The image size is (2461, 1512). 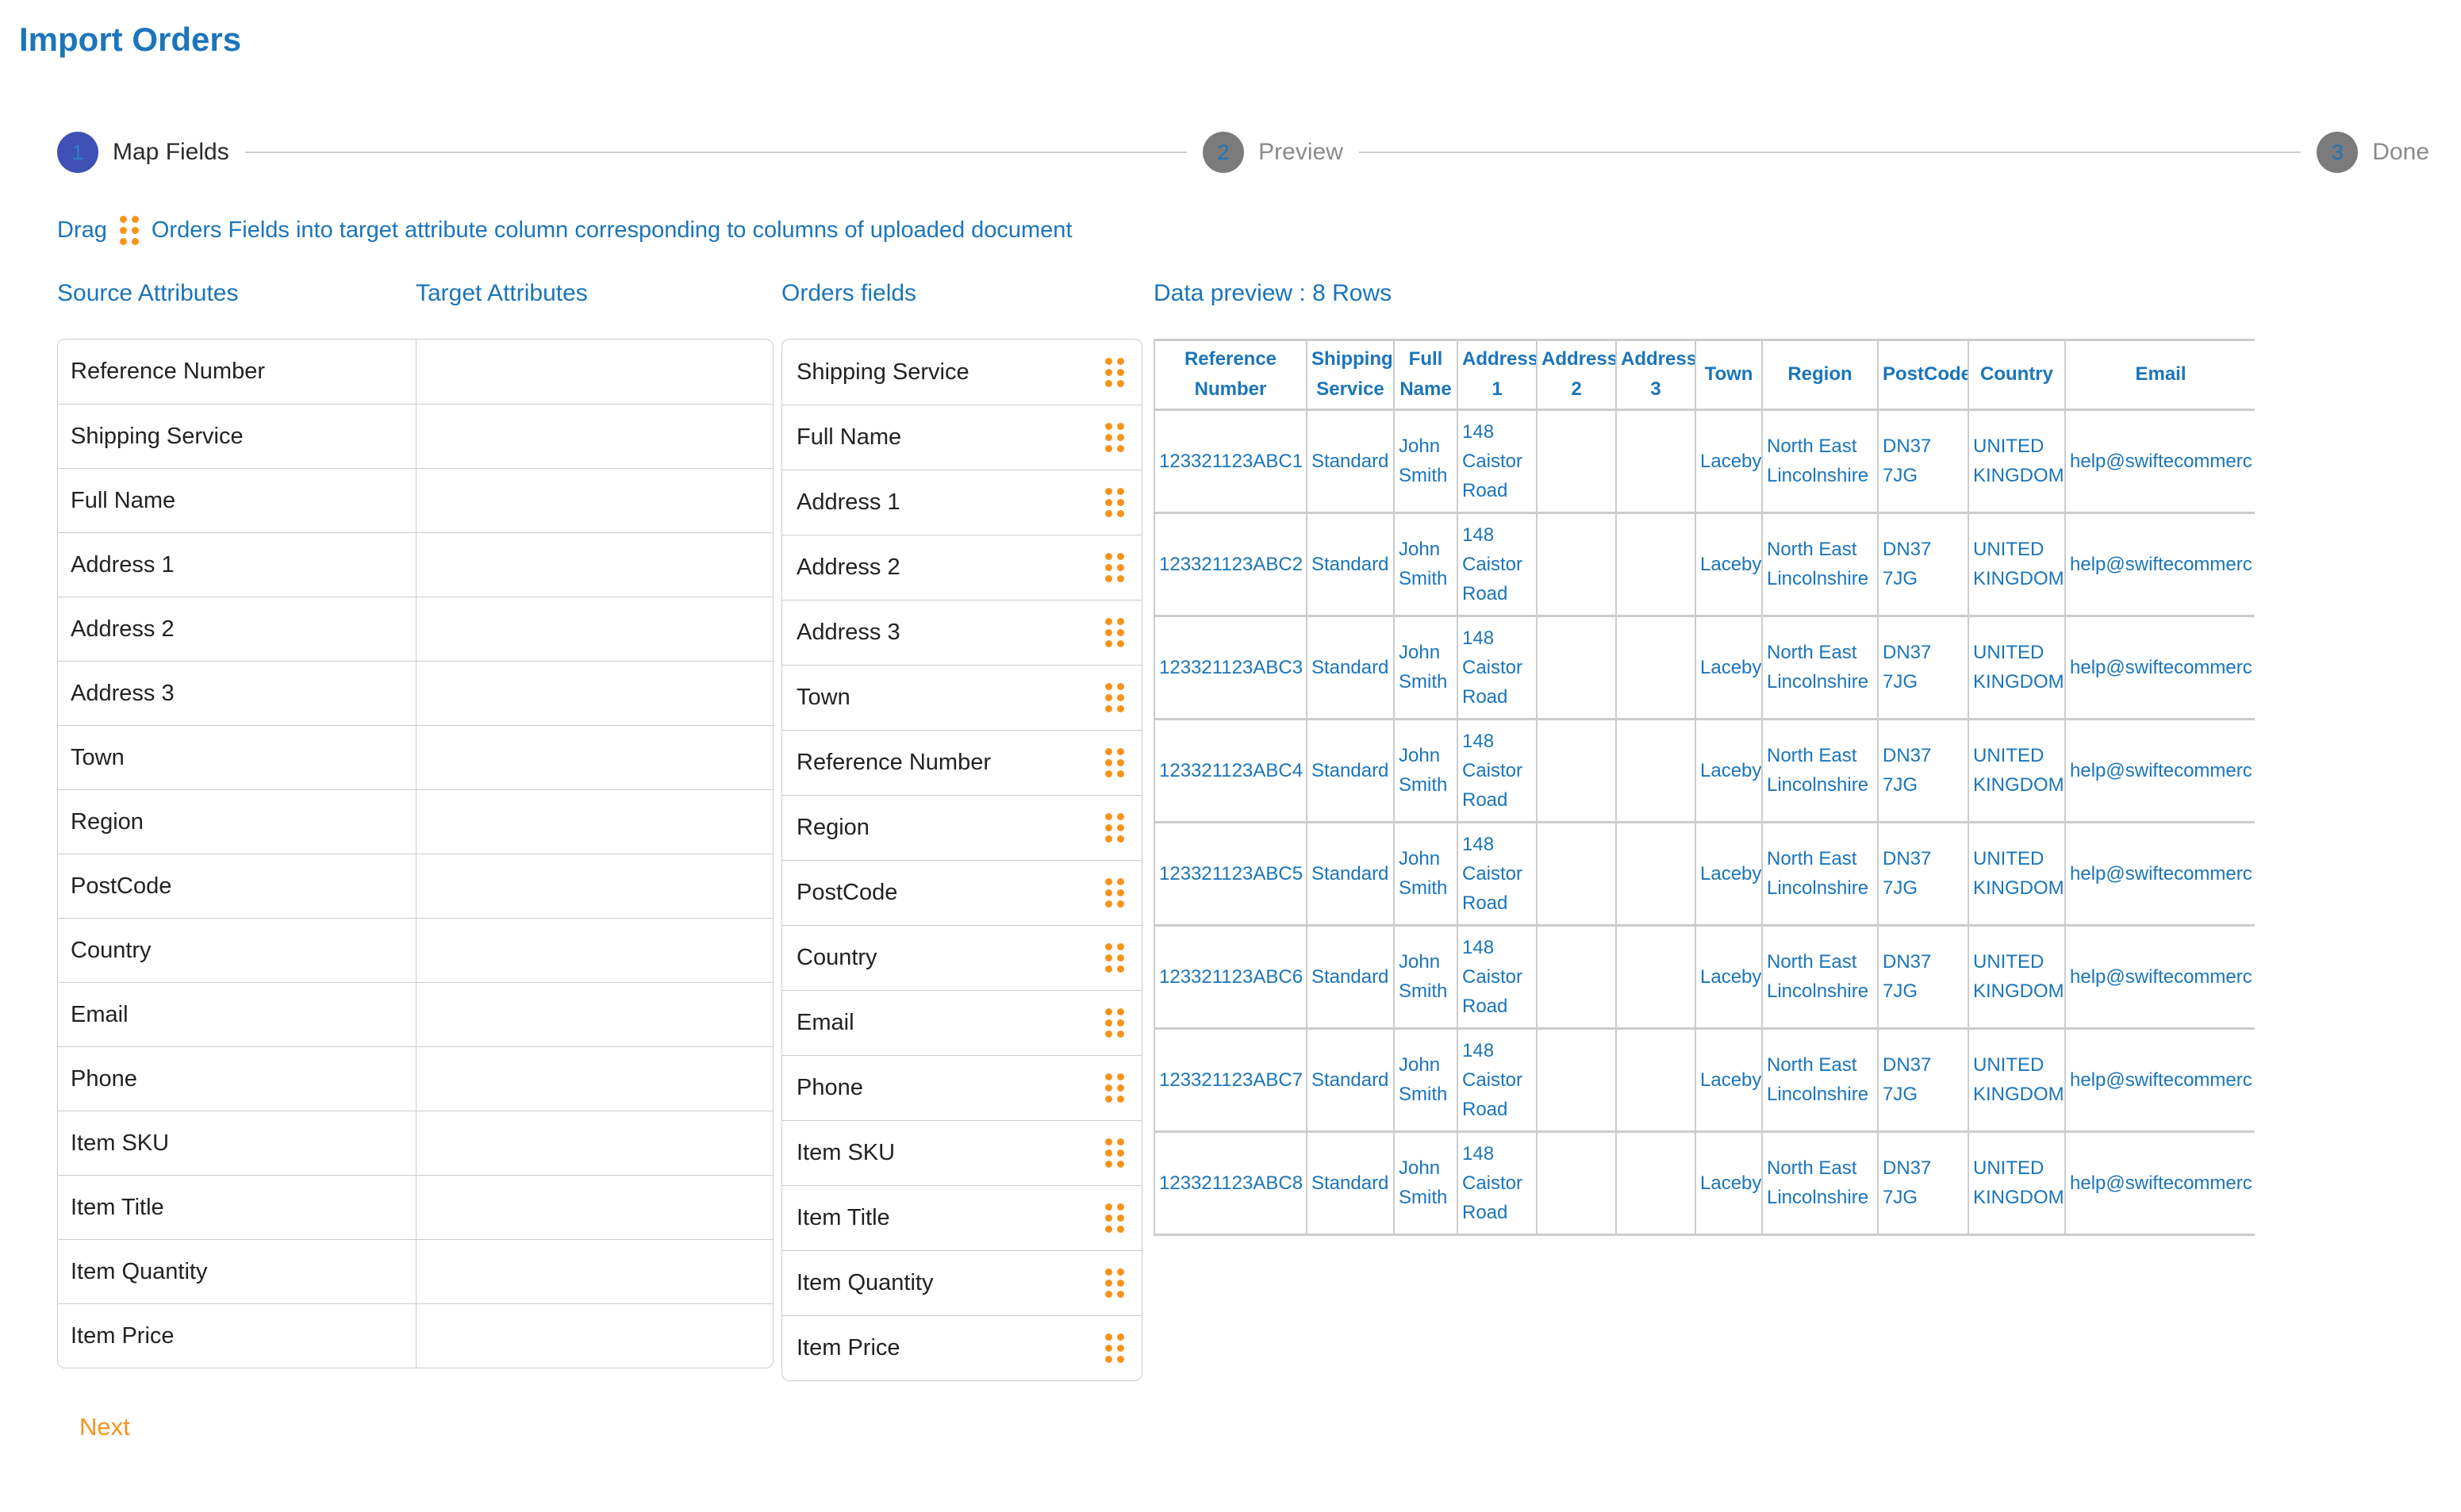 What do you see at coordinates (830, 1088) in the screenshot?
I see `orders-field-label: Phone` at bounding box center [830, 1088].